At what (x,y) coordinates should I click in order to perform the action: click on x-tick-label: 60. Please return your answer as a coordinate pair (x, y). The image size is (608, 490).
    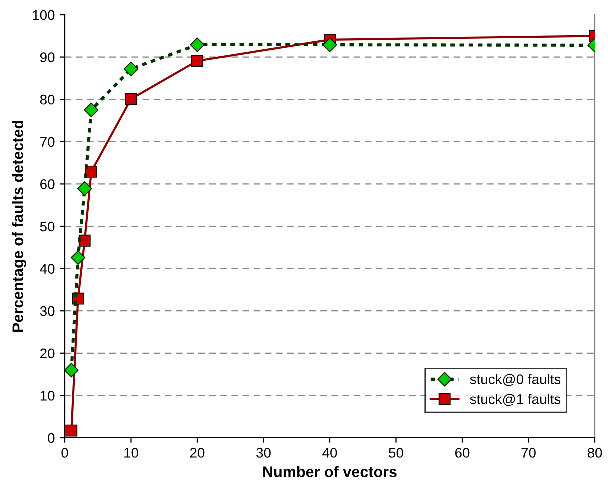
    Looking at the image, I should click on (462, 453).